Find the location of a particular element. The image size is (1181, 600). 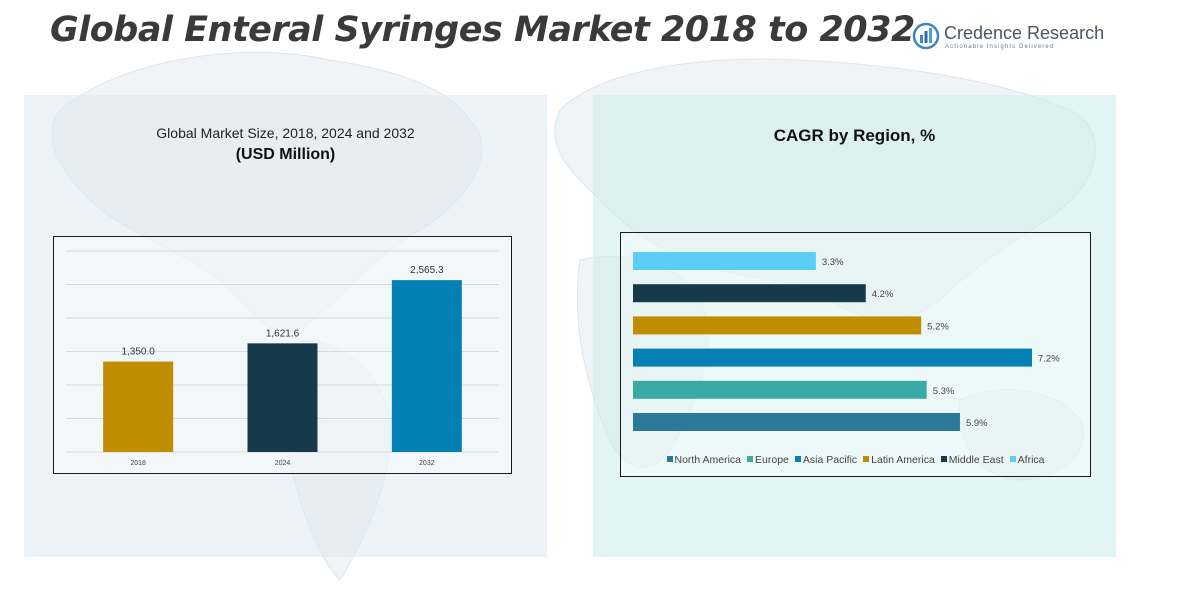

bar-chart-logo-icon is located at coordinates (926, 36).